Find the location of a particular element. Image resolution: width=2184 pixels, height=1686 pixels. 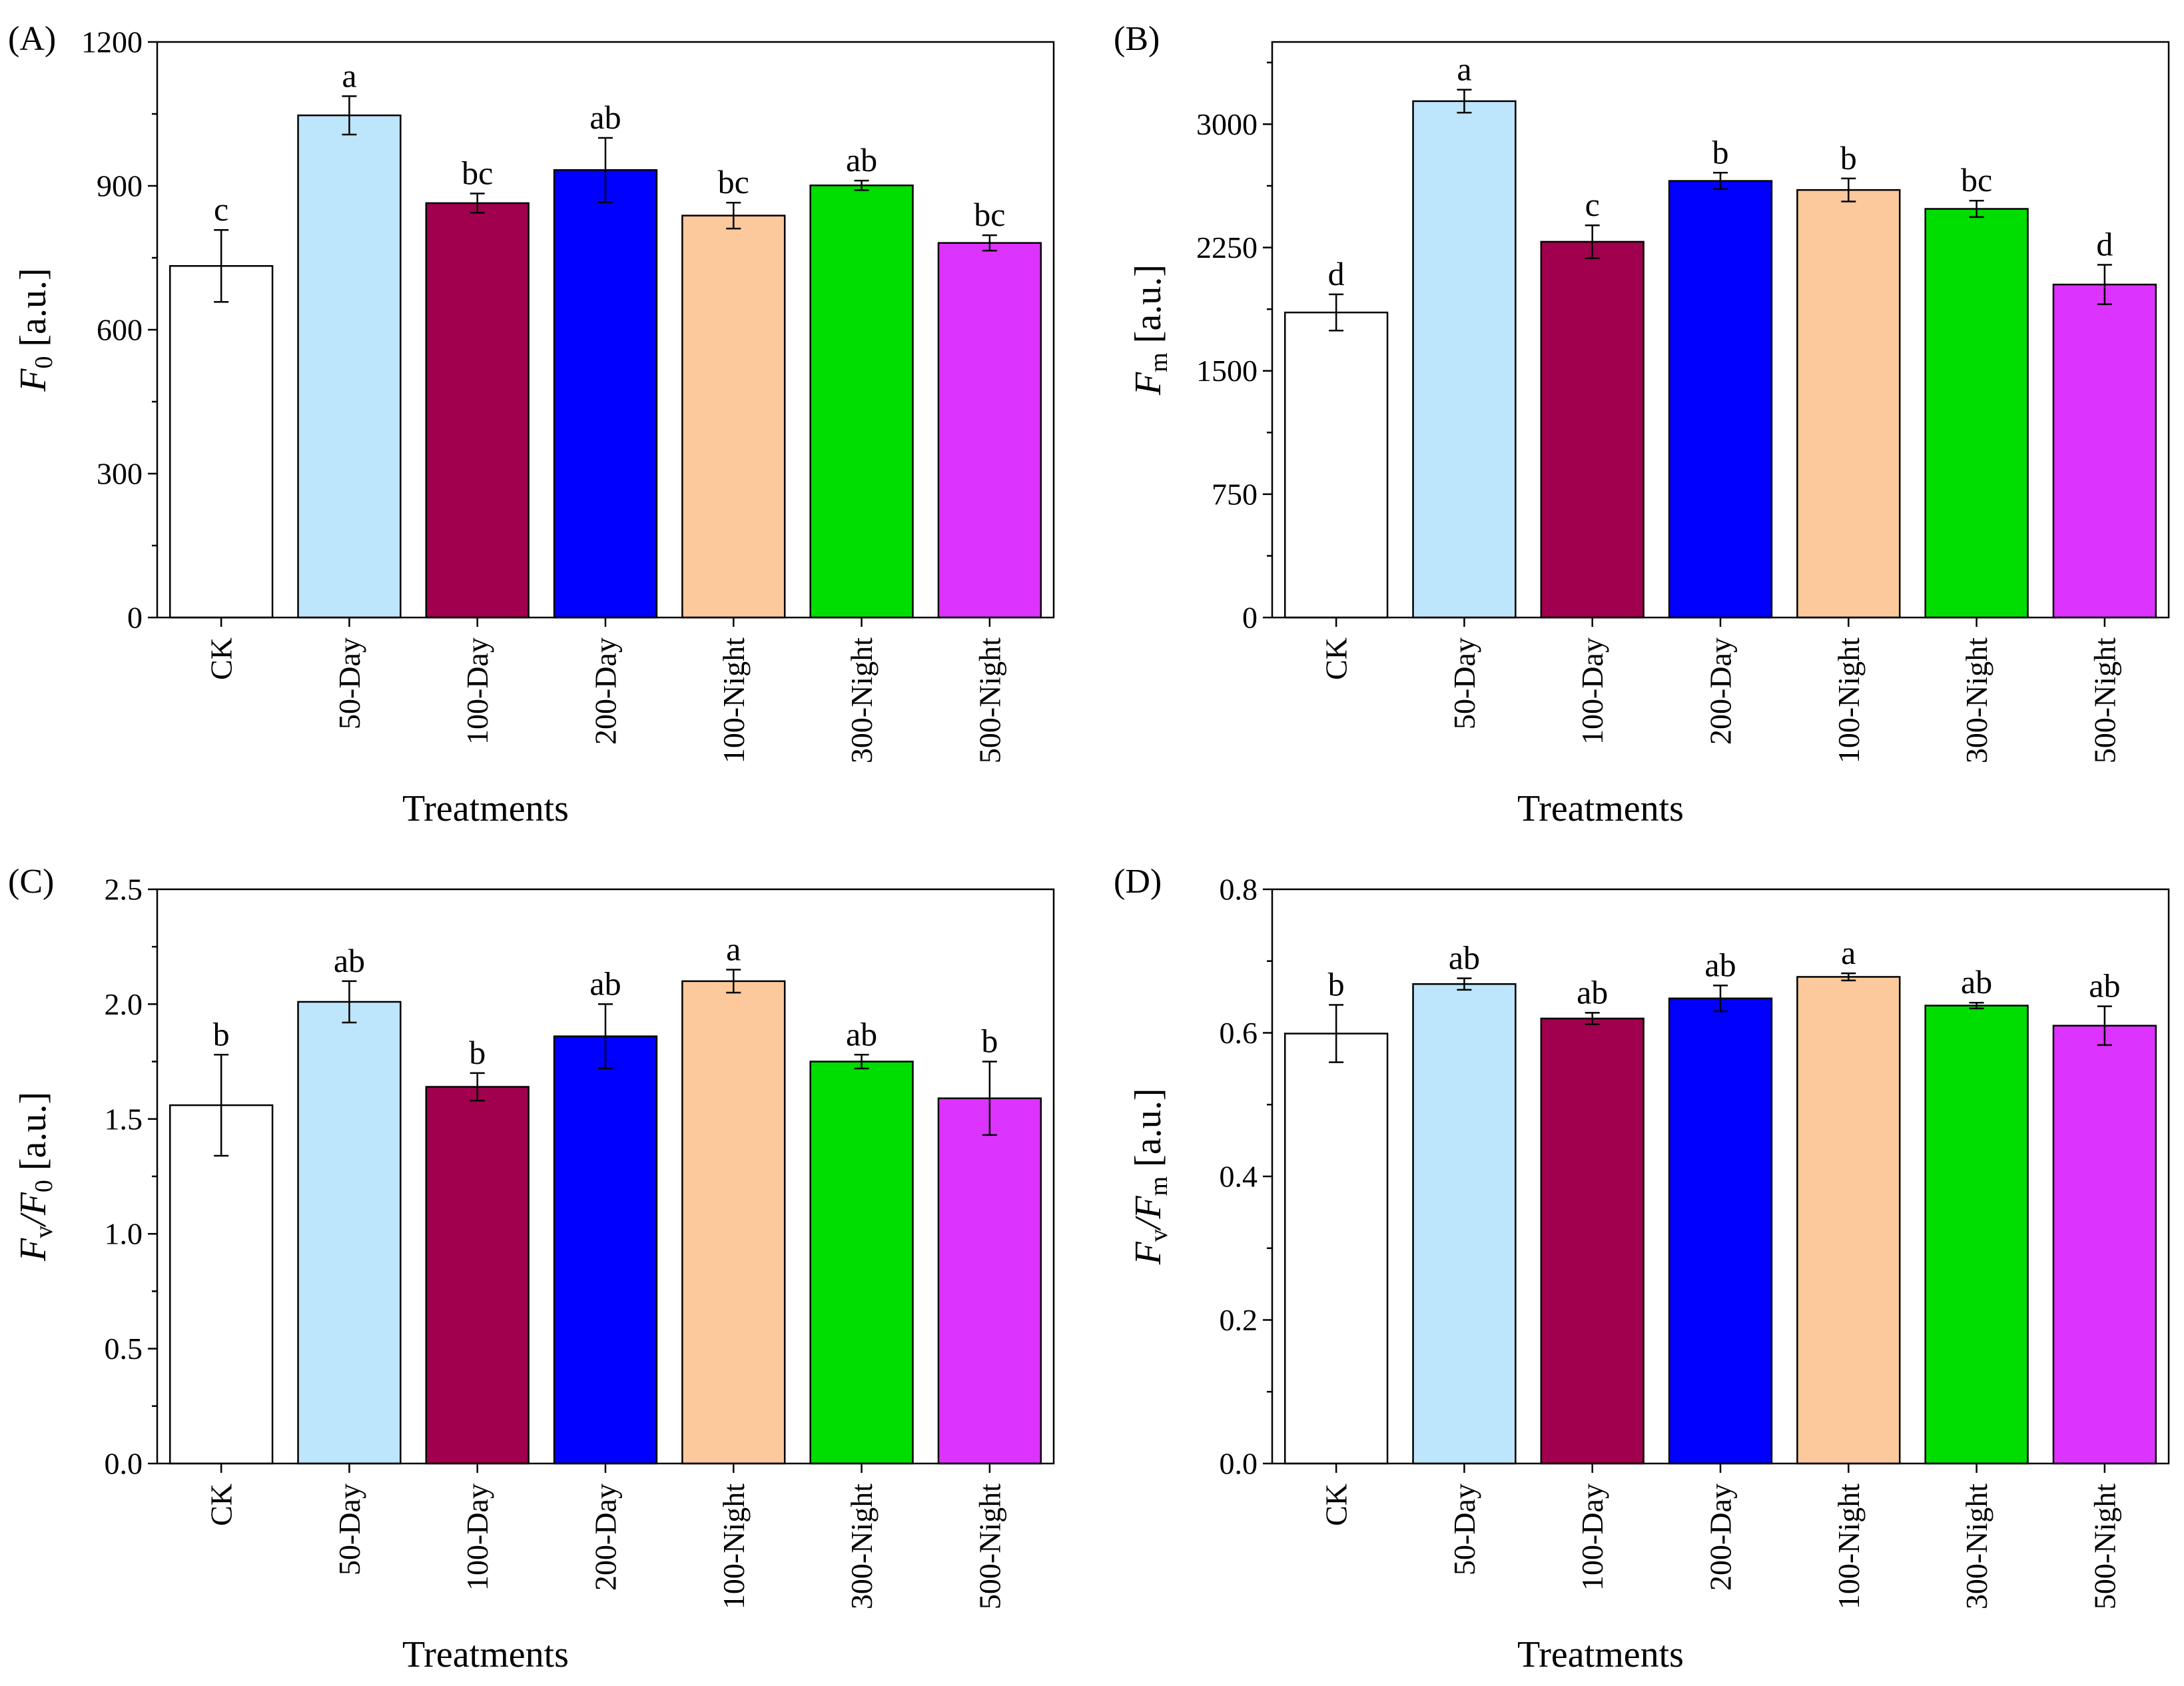

y-tick-label: 1200 is located at coordinates (112, 42).